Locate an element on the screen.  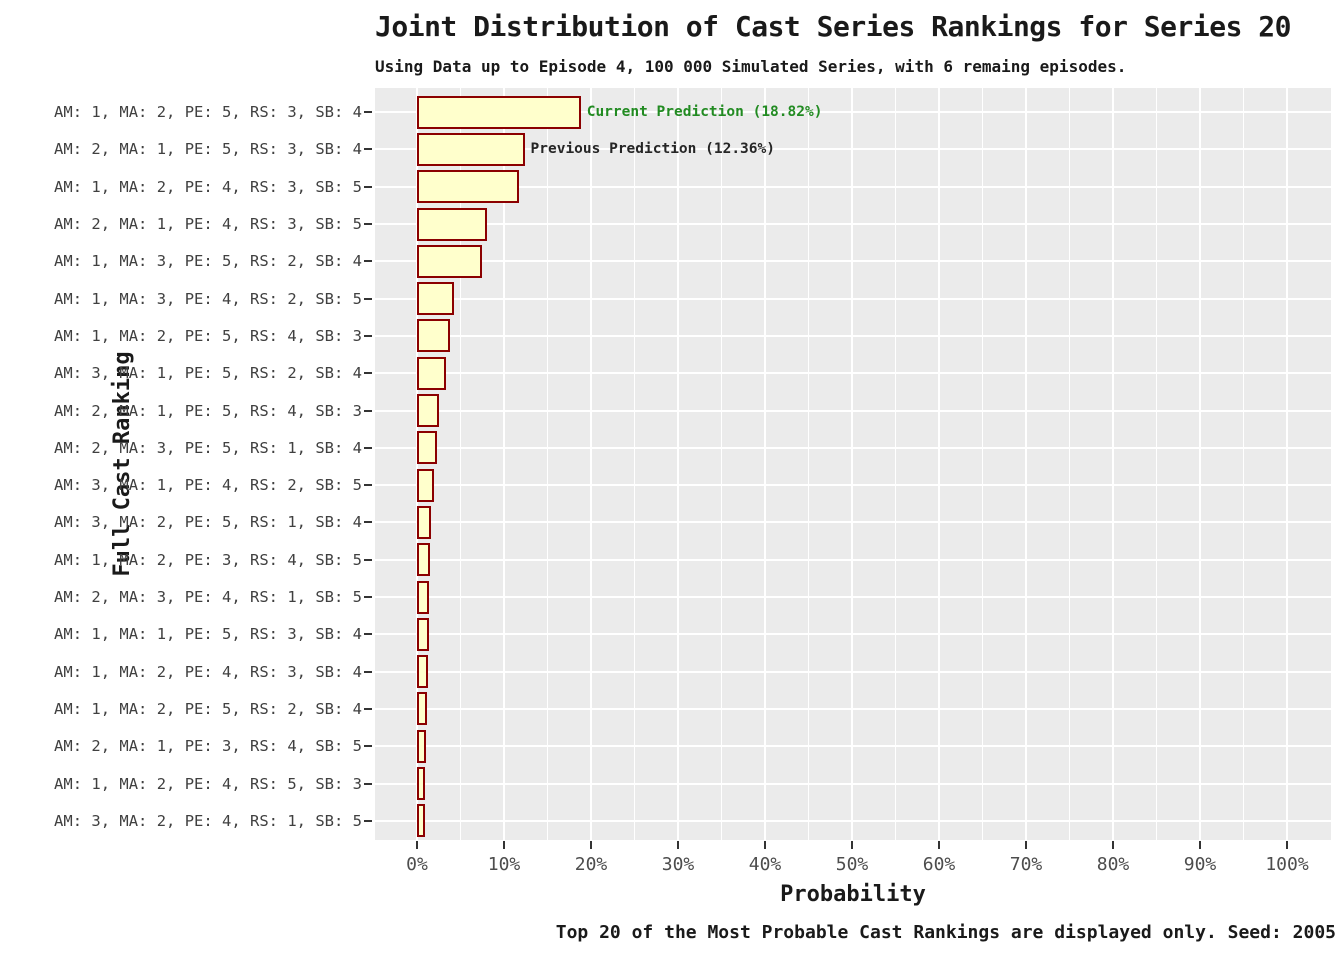
y-axis-category-label: AM: 2, MA: 1, PE: 5, RS: 3, SB: 4 is located at coordinates (208, 149).